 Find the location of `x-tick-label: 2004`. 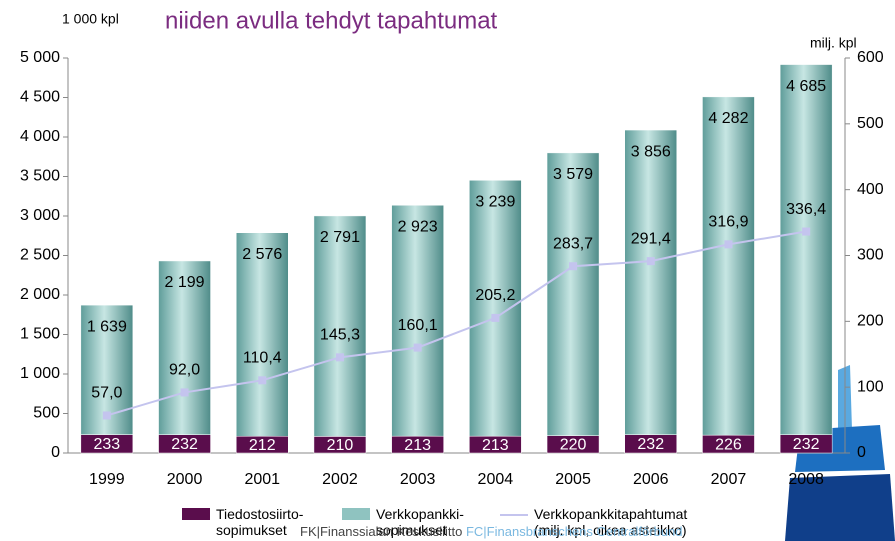

x-tick-label: 2004 is located at coordinates (496, 479).